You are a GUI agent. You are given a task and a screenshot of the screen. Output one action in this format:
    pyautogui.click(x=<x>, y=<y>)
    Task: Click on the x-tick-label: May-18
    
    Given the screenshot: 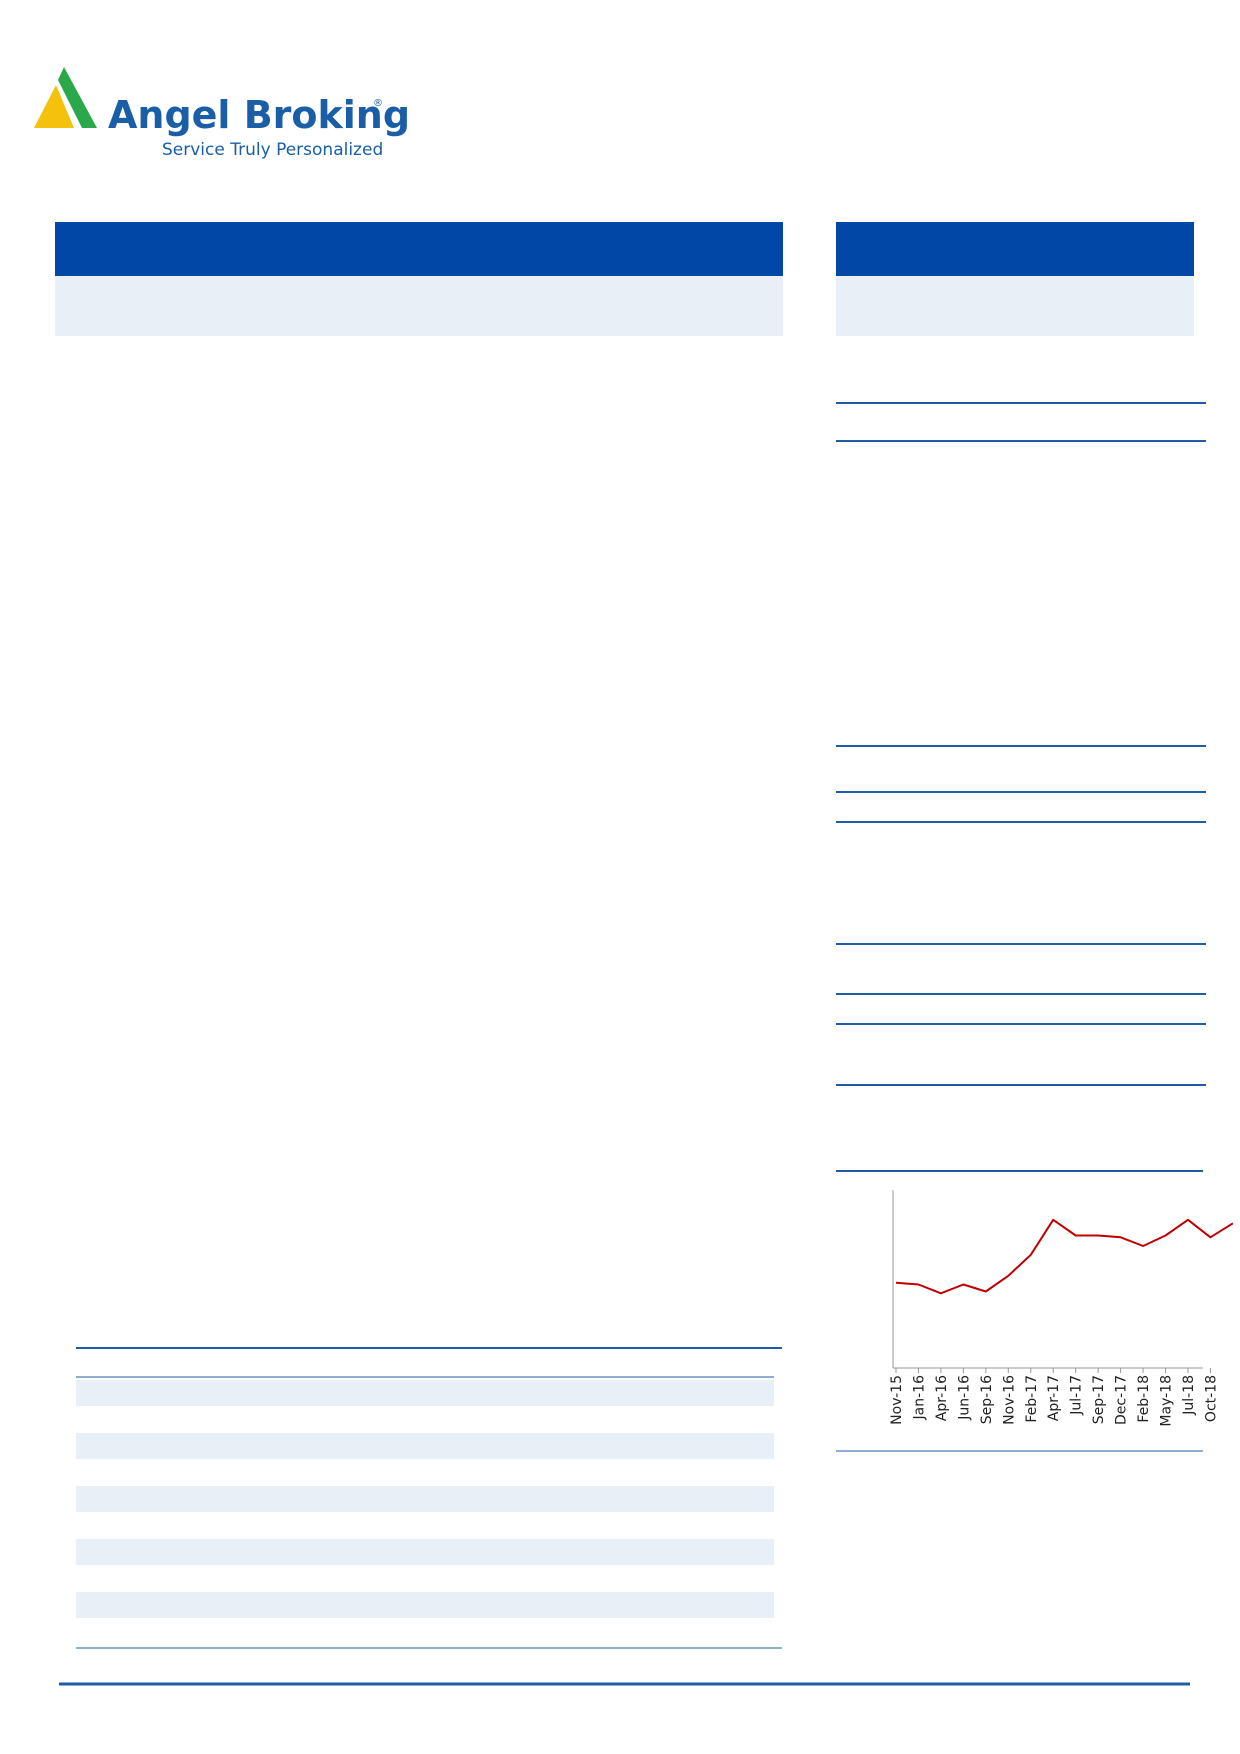 What is the action you would take?
    pyautogui.click(x=1167, y=1401)
    